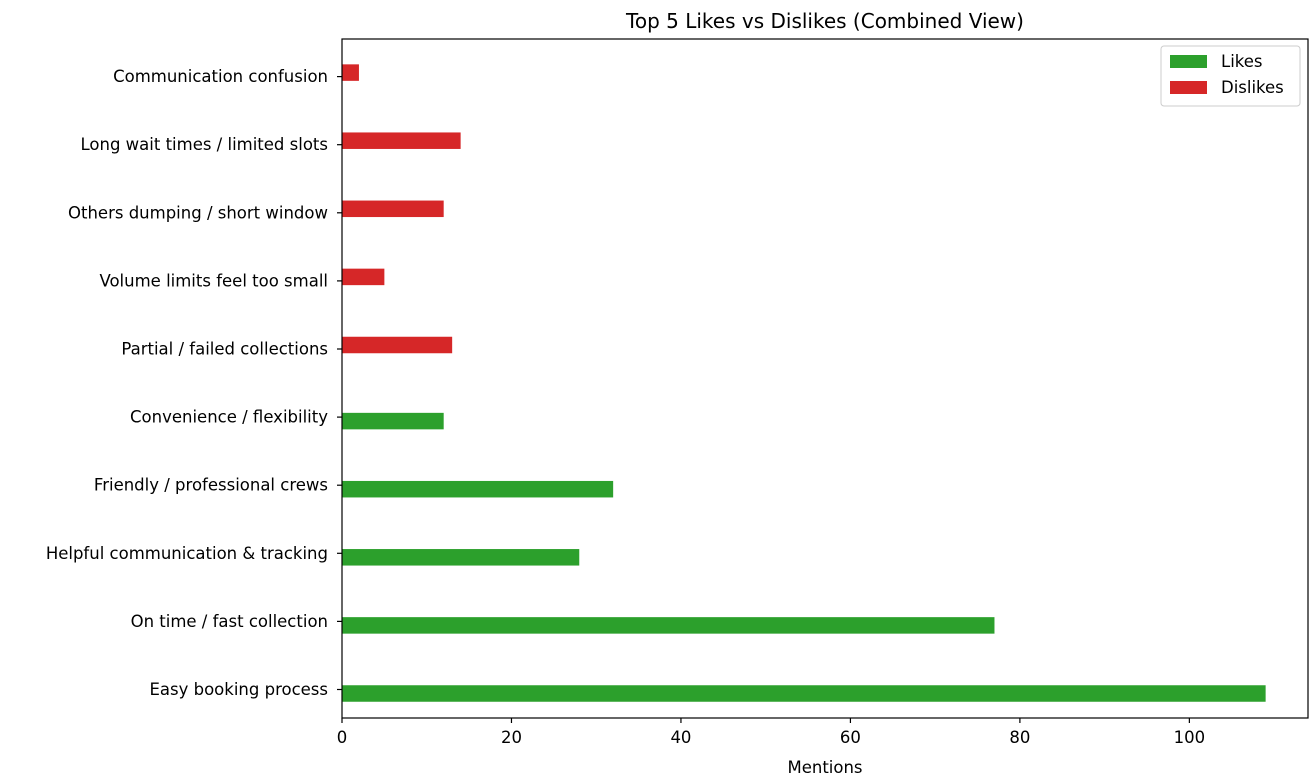 The height and width of the screenshot is (778, 1314). I want to click on legend-swatch-dislikes, so click(1188, 87).